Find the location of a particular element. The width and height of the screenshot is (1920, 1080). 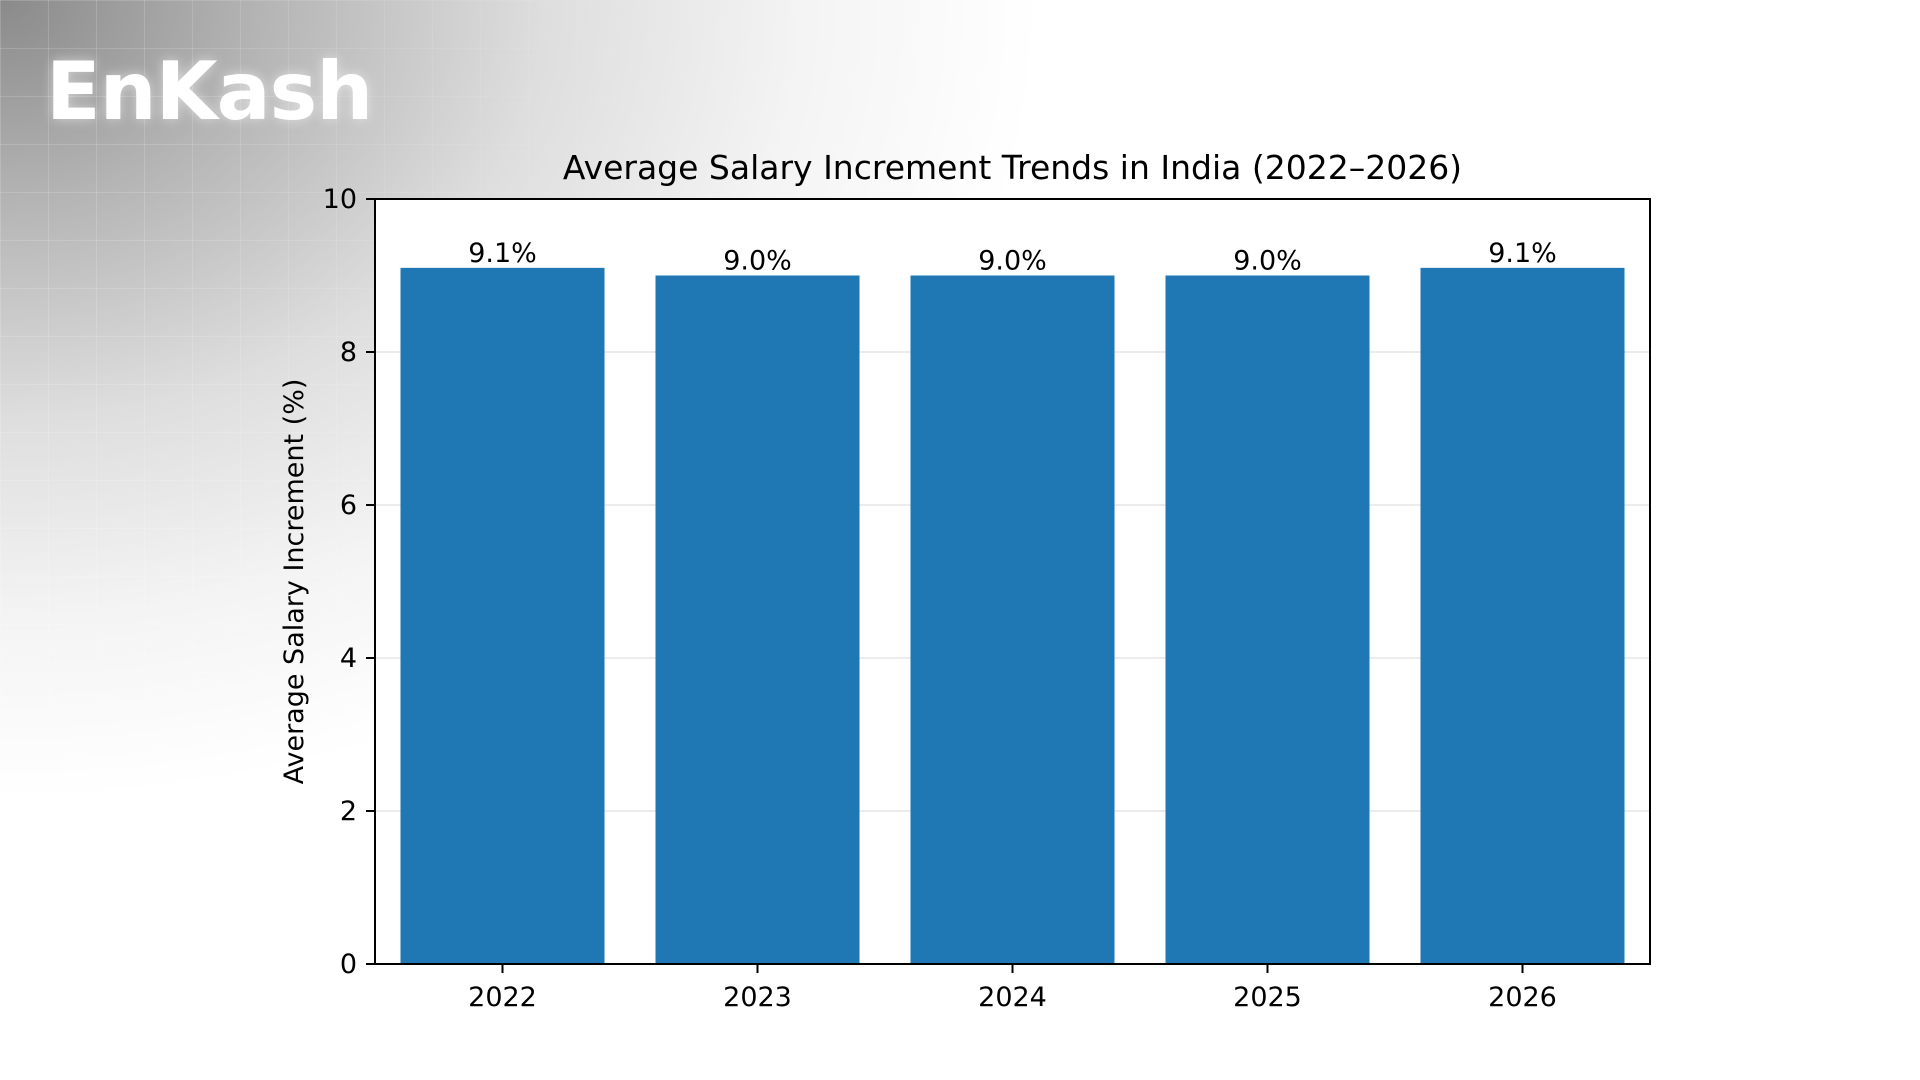

bar-2023 is located at coordinates (757, 619).